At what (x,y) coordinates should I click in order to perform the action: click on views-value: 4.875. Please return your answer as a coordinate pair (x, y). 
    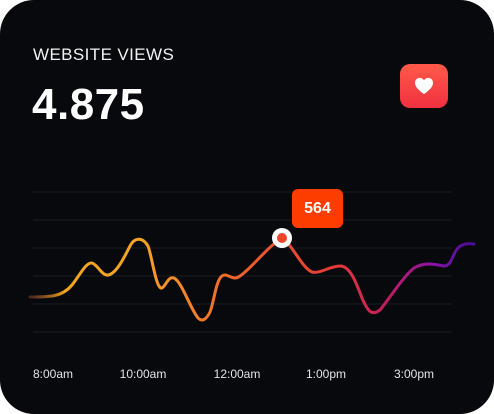
    Looking at the image, I should click on (88, 104).